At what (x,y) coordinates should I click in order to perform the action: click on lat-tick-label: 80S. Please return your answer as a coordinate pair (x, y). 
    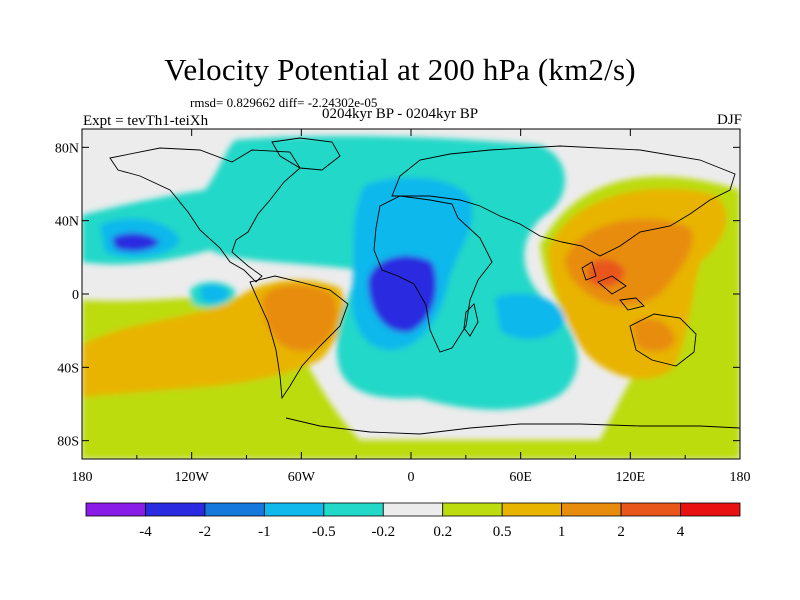
    Looking at the image, I should click on (68, 442).